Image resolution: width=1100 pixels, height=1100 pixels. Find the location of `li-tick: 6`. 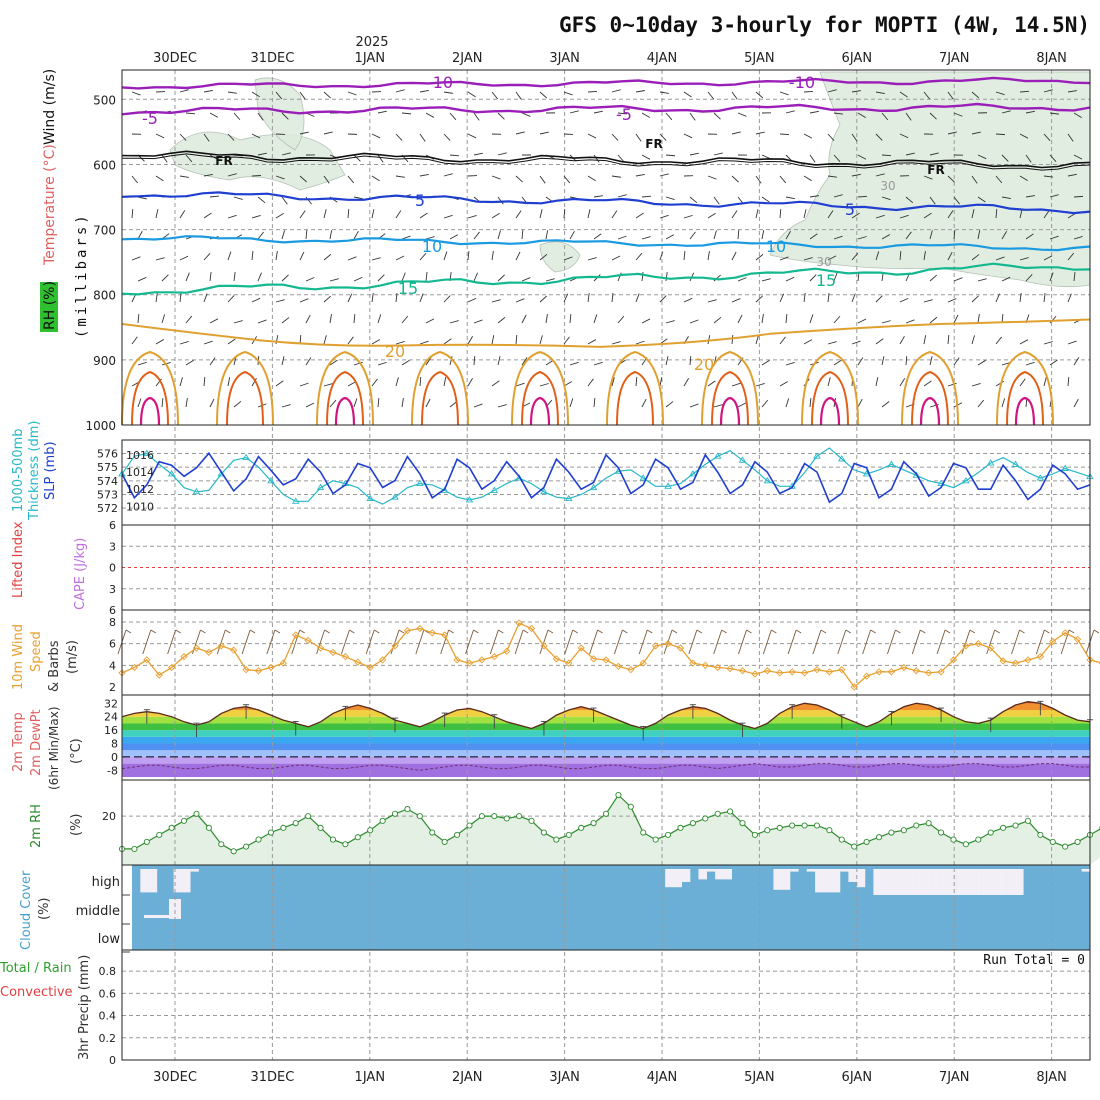

li-tick: 6 is located at coordinates (112, 610).